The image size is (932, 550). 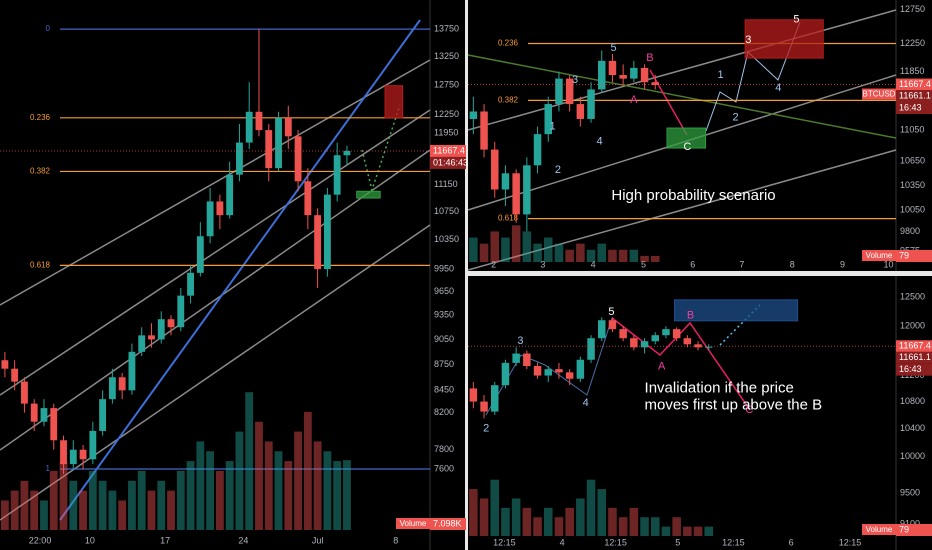 I want to click on x-tick-label: 10, so click(x=90, y=540).